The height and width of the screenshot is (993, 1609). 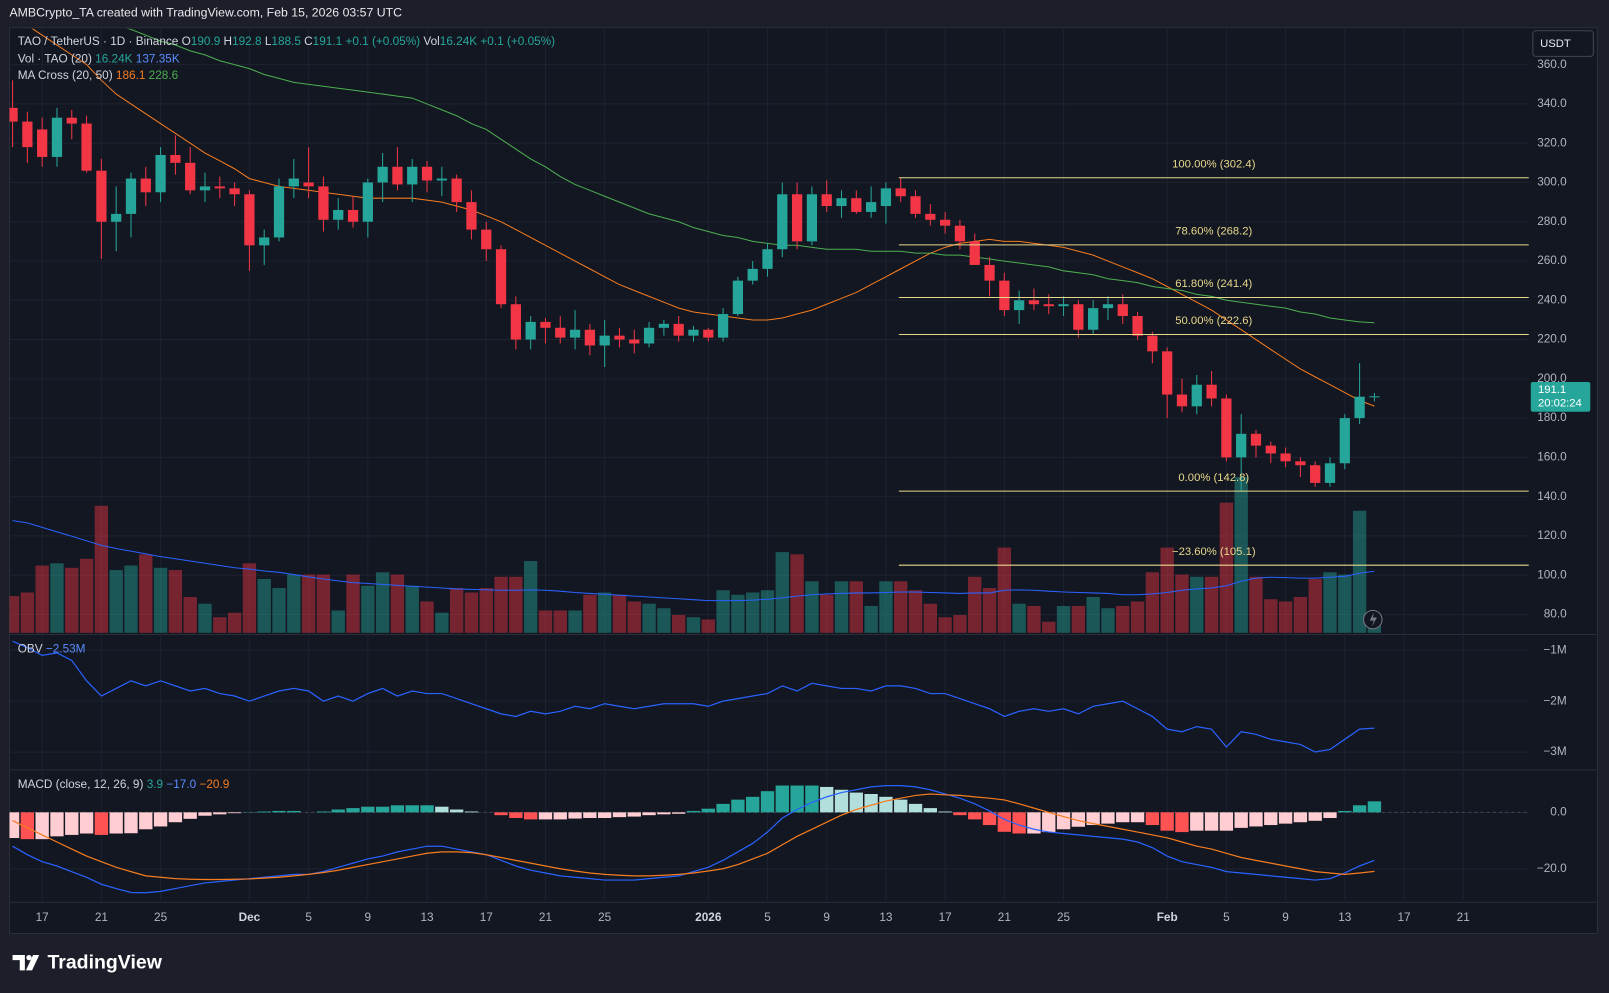 What do you see at coordinates (98, 41) in the screenshot?
I see `symbol: TAO / TetherUS · 1D · Binance` at bounding box center [98, 41].